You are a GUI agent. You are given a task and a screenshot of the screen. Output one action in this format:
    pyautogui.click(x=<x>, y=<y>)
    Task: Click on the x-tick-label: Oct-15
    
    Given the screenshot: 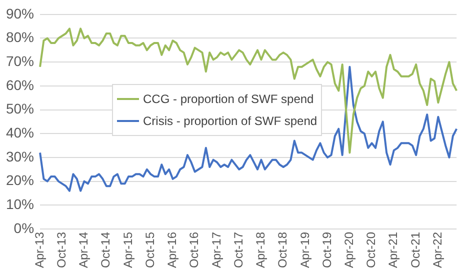 What is the action you would take?
    pyautogui.click(x=149, y=250)
    